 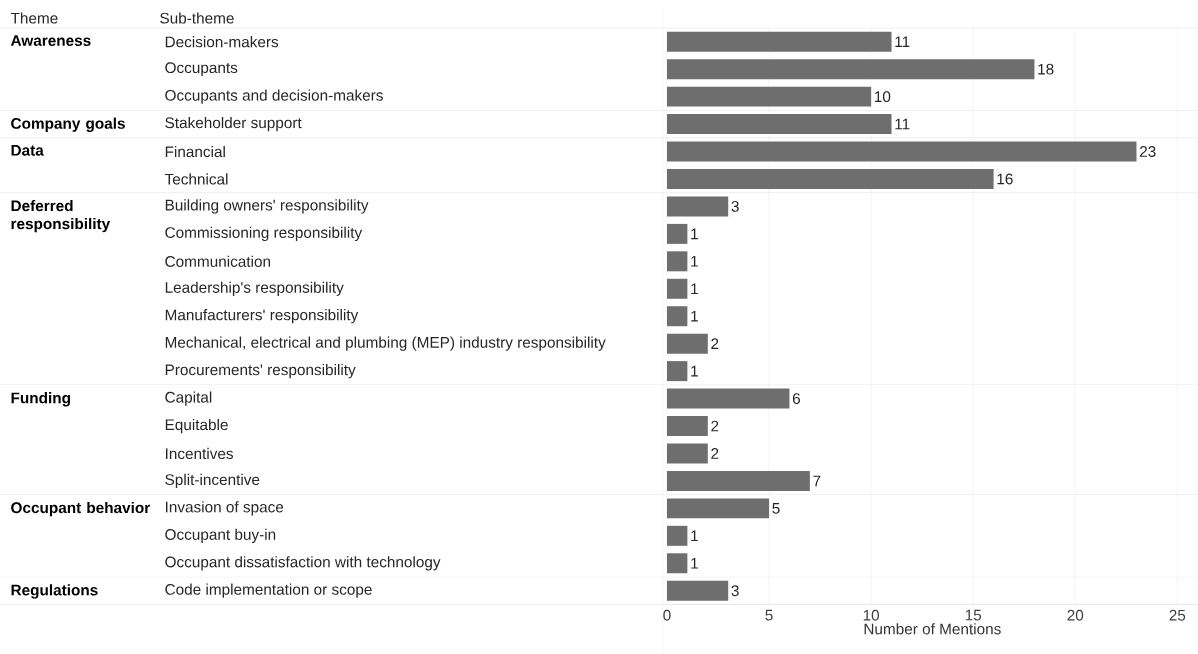 What do you see at coordinates (80, 509) in the screenshot?
I see `text: Occupant behavior` at bounding box center [80, 509].